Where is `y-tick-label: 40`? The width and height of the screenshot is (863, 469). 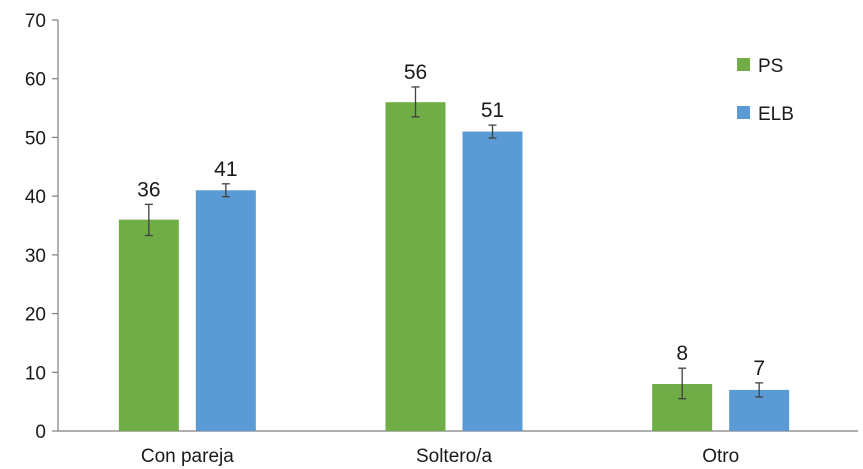 y-tick-label: 40 is located at coordinates (35, 197).